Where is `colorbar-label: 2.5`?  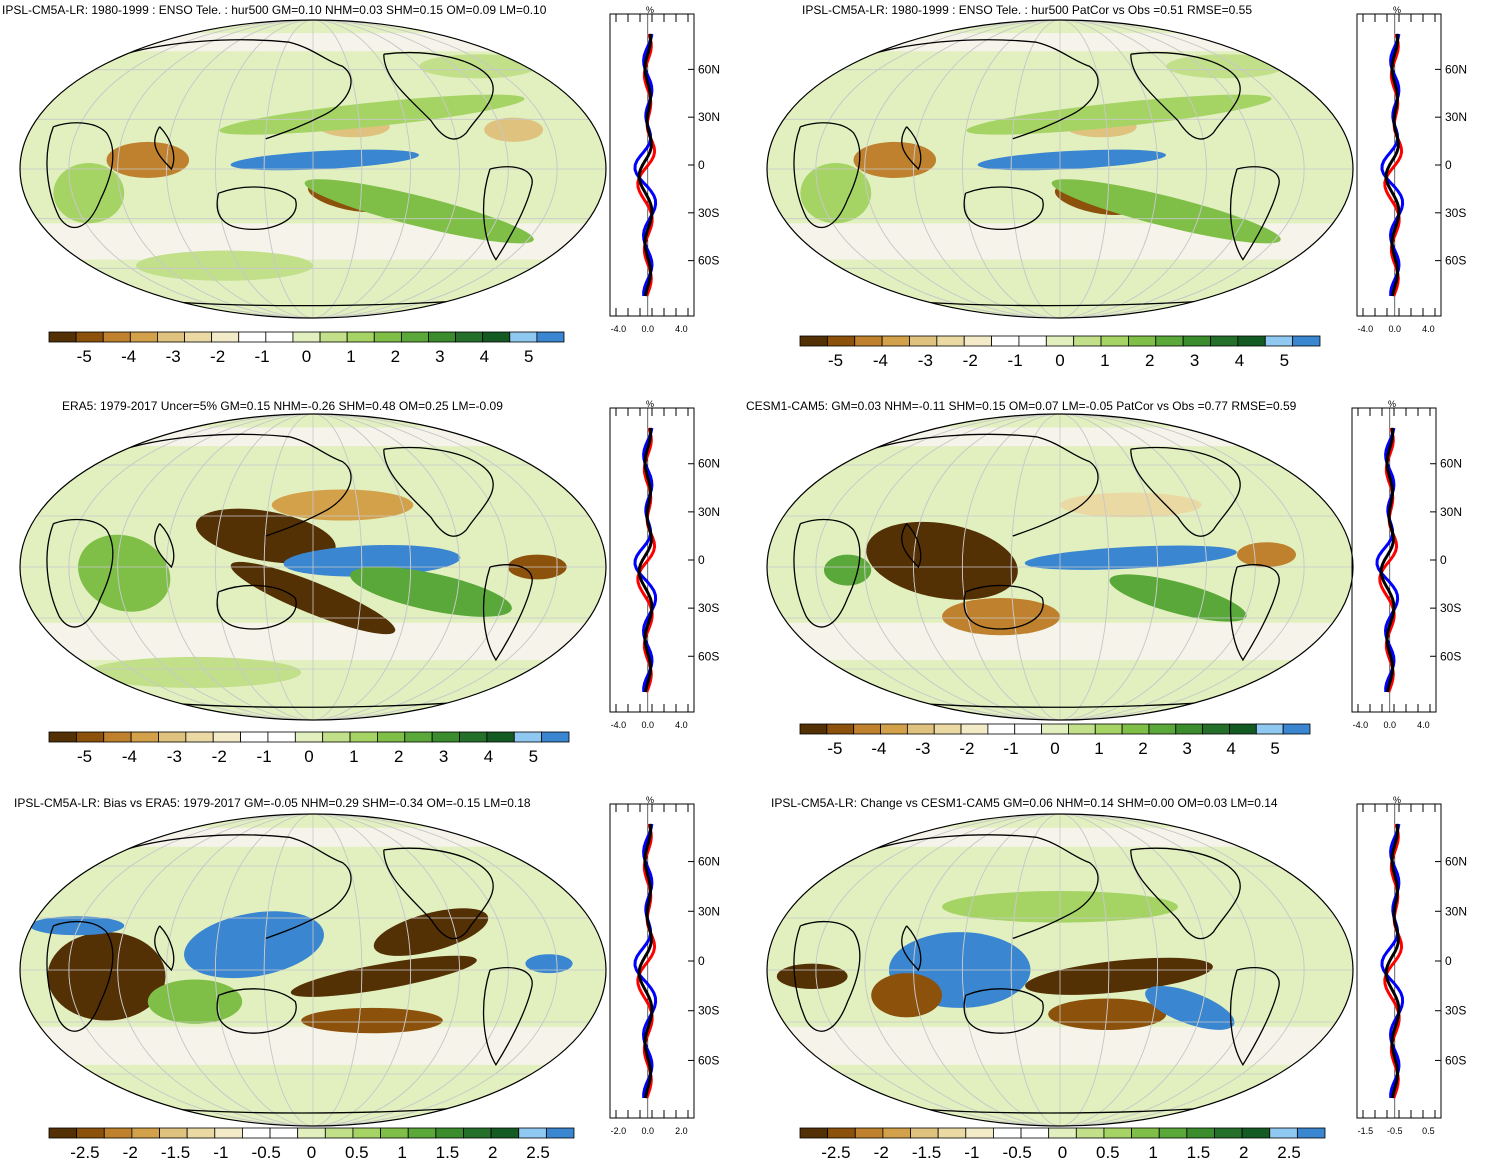
colorbar-label: 2.5 is located at coordinates (538, 1152).